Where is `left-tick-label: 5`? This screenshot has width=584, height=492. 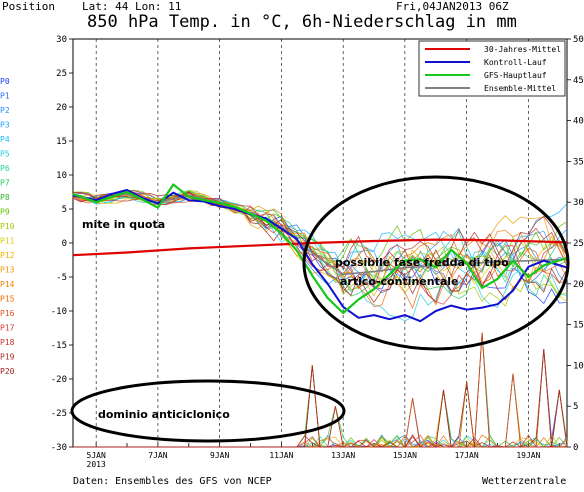
left-tick-label: 5 is located at coordinates (64, 210).